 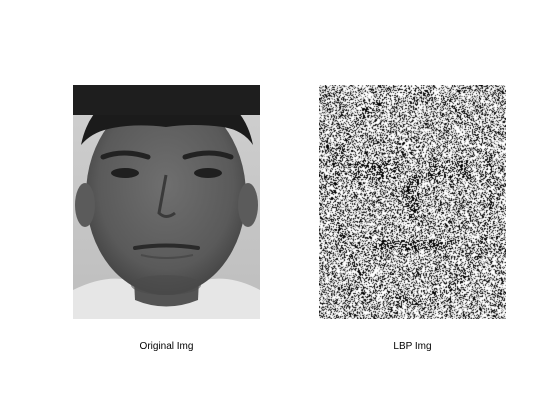 I want to click on lbp-image-caption: LBP Img, so click(x=412, y=346).